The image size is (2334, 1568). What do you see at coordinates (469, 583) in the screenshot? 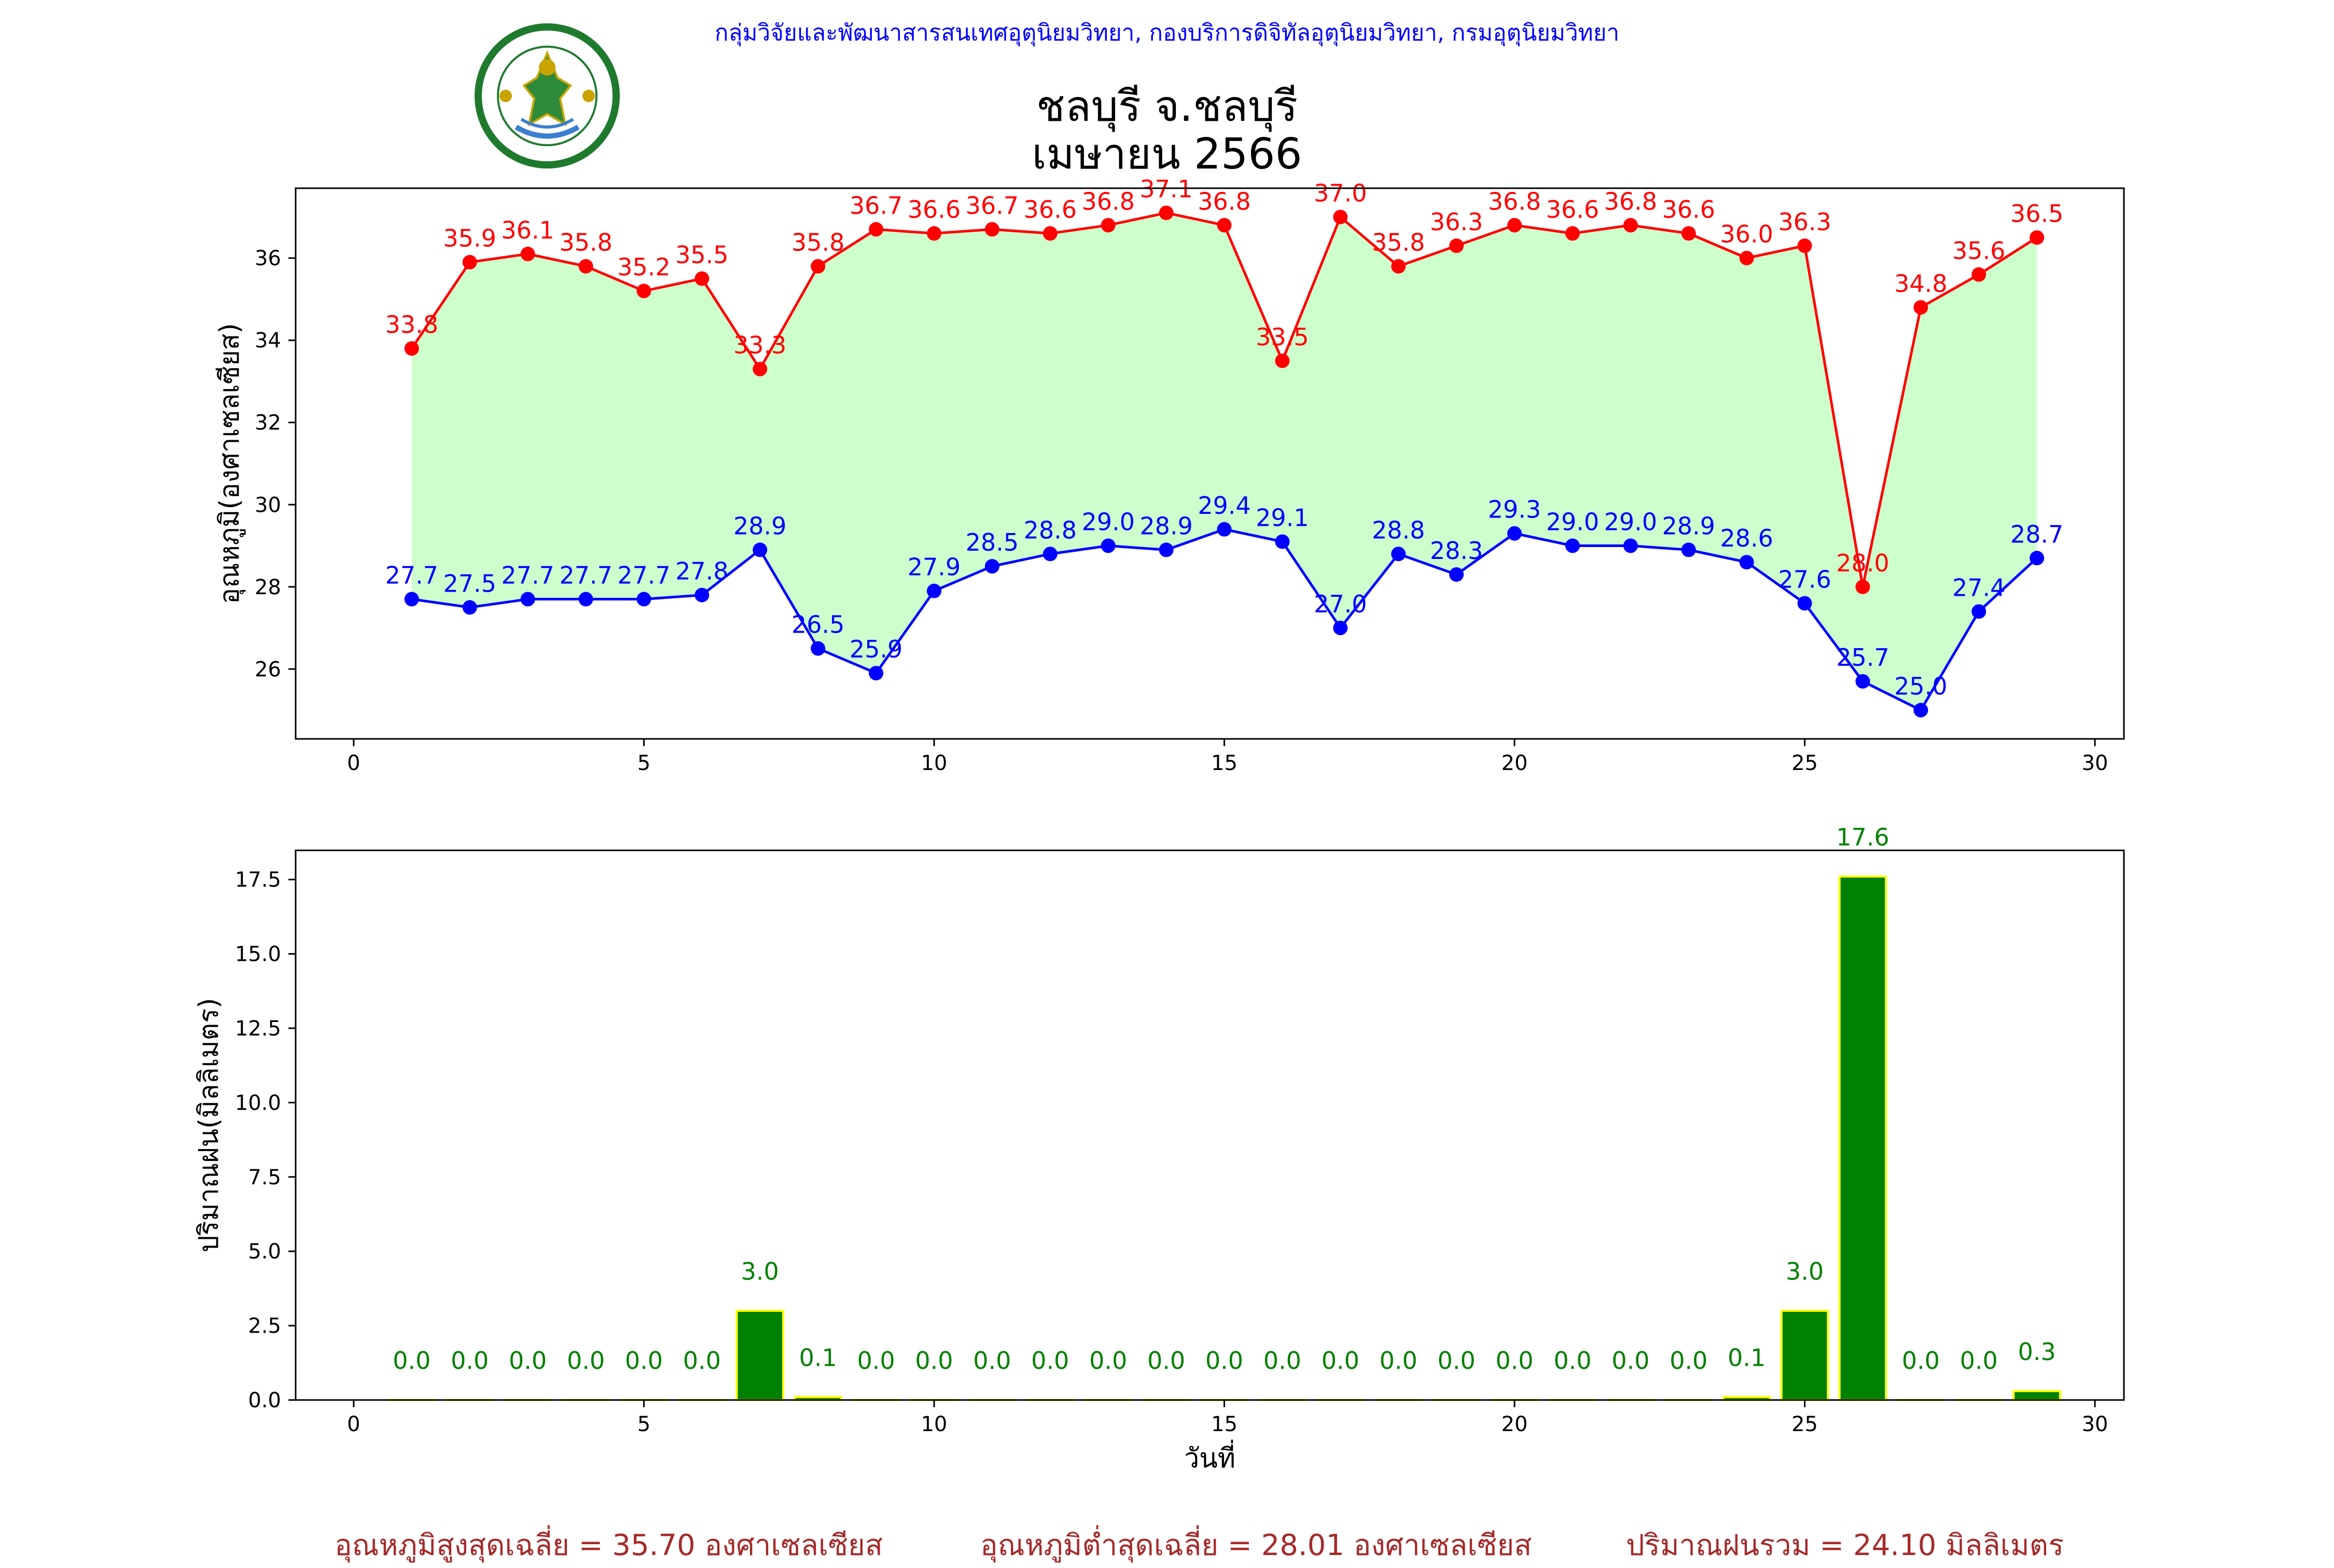
I see `min-temp-label: 27.5` at bounding box center [469, 583].